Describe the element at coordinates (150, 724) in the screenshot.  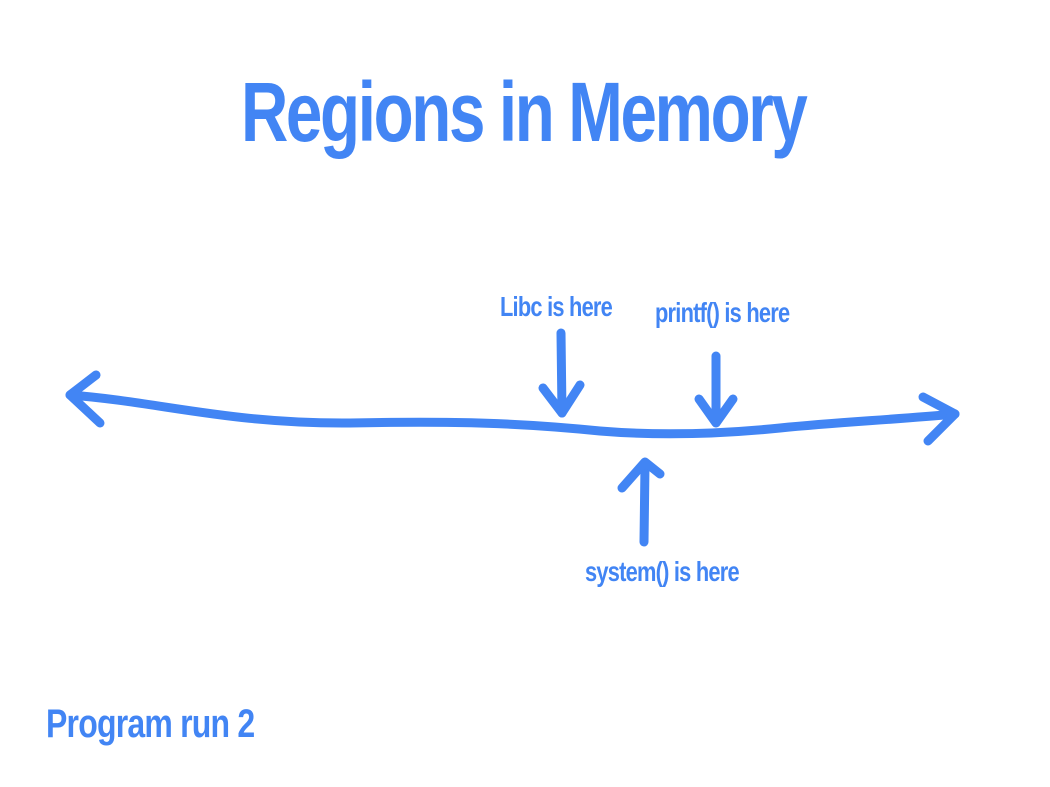
I see `program-run-label: Program run 2` at that location.